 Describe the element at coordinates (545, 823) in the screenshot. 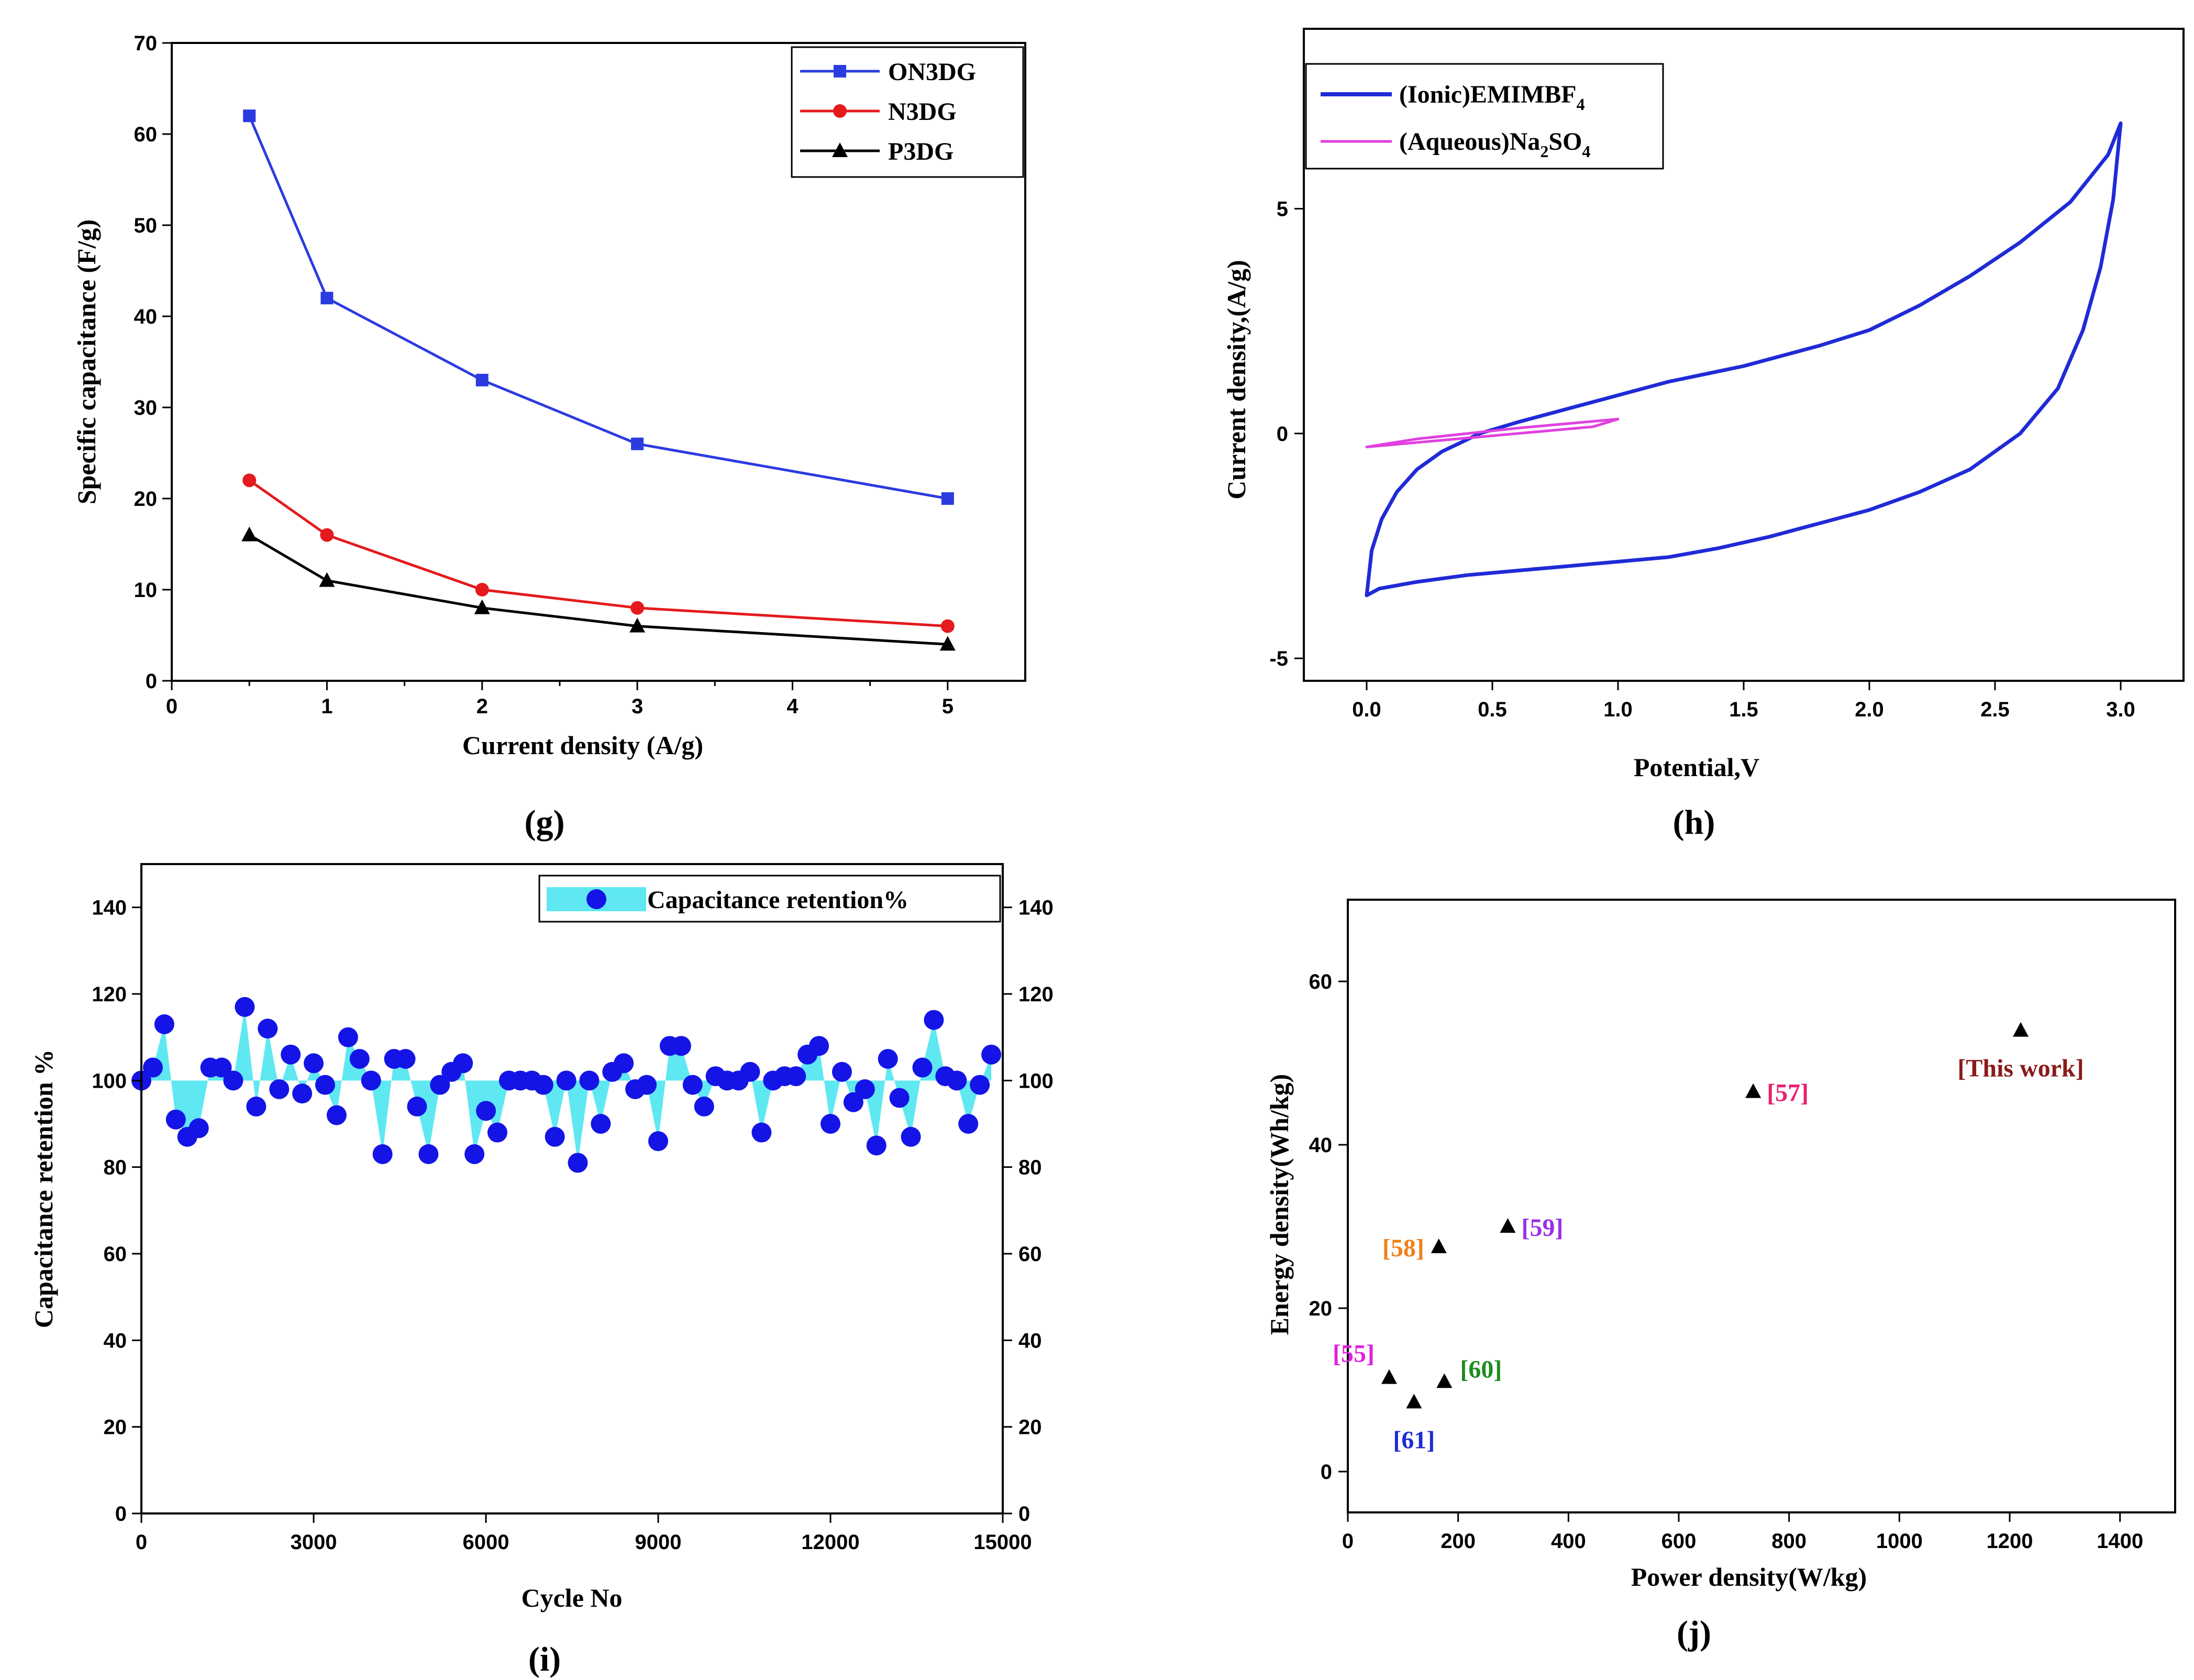

I see `g-panel-label: (g)` at that location.